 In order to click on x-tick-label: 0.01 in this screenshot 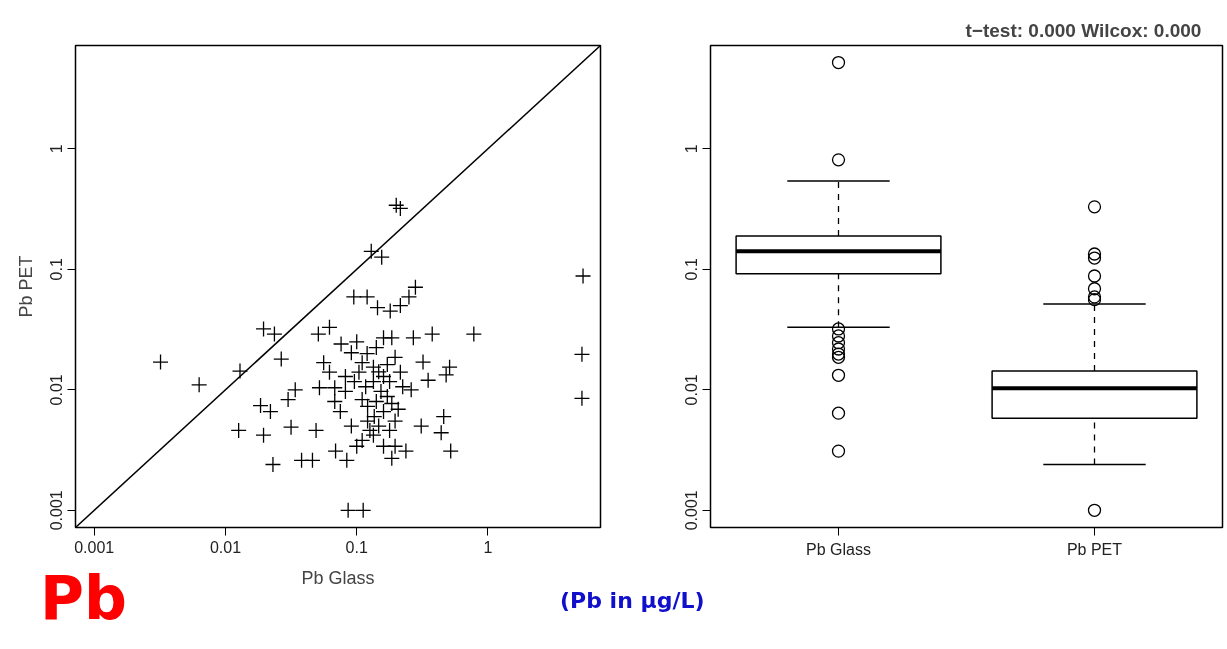, I will do `click(225, 547)`.